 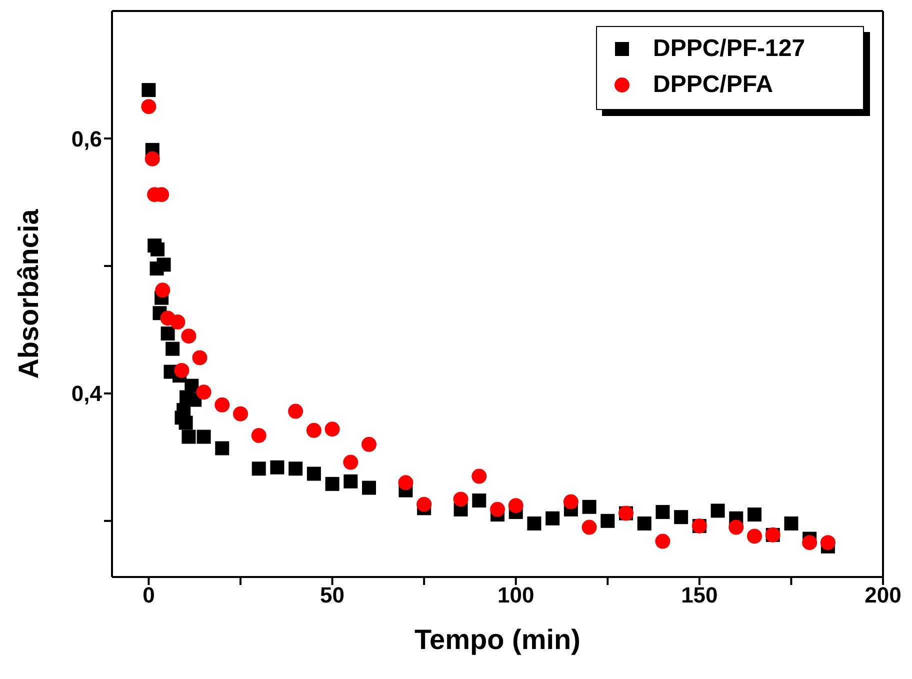 What do you see at coordinates (332, 595) in the screenshot?
I see `x-tick-label: 50` at bounding box center [332, 595].